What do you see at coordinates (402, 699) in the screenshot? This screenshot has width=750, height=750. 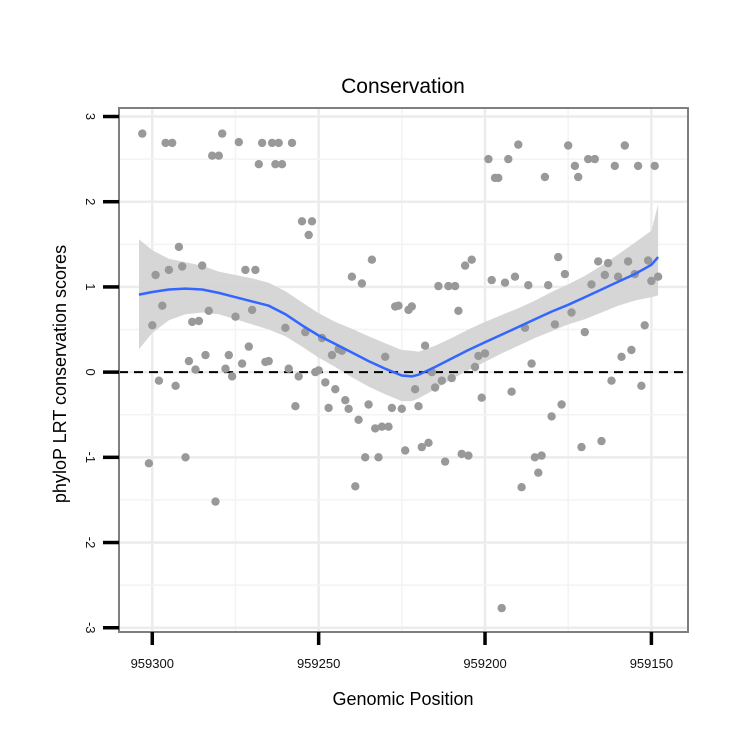 I see `x-axis-title: Genomic Position` at bounding box center [402, 699].